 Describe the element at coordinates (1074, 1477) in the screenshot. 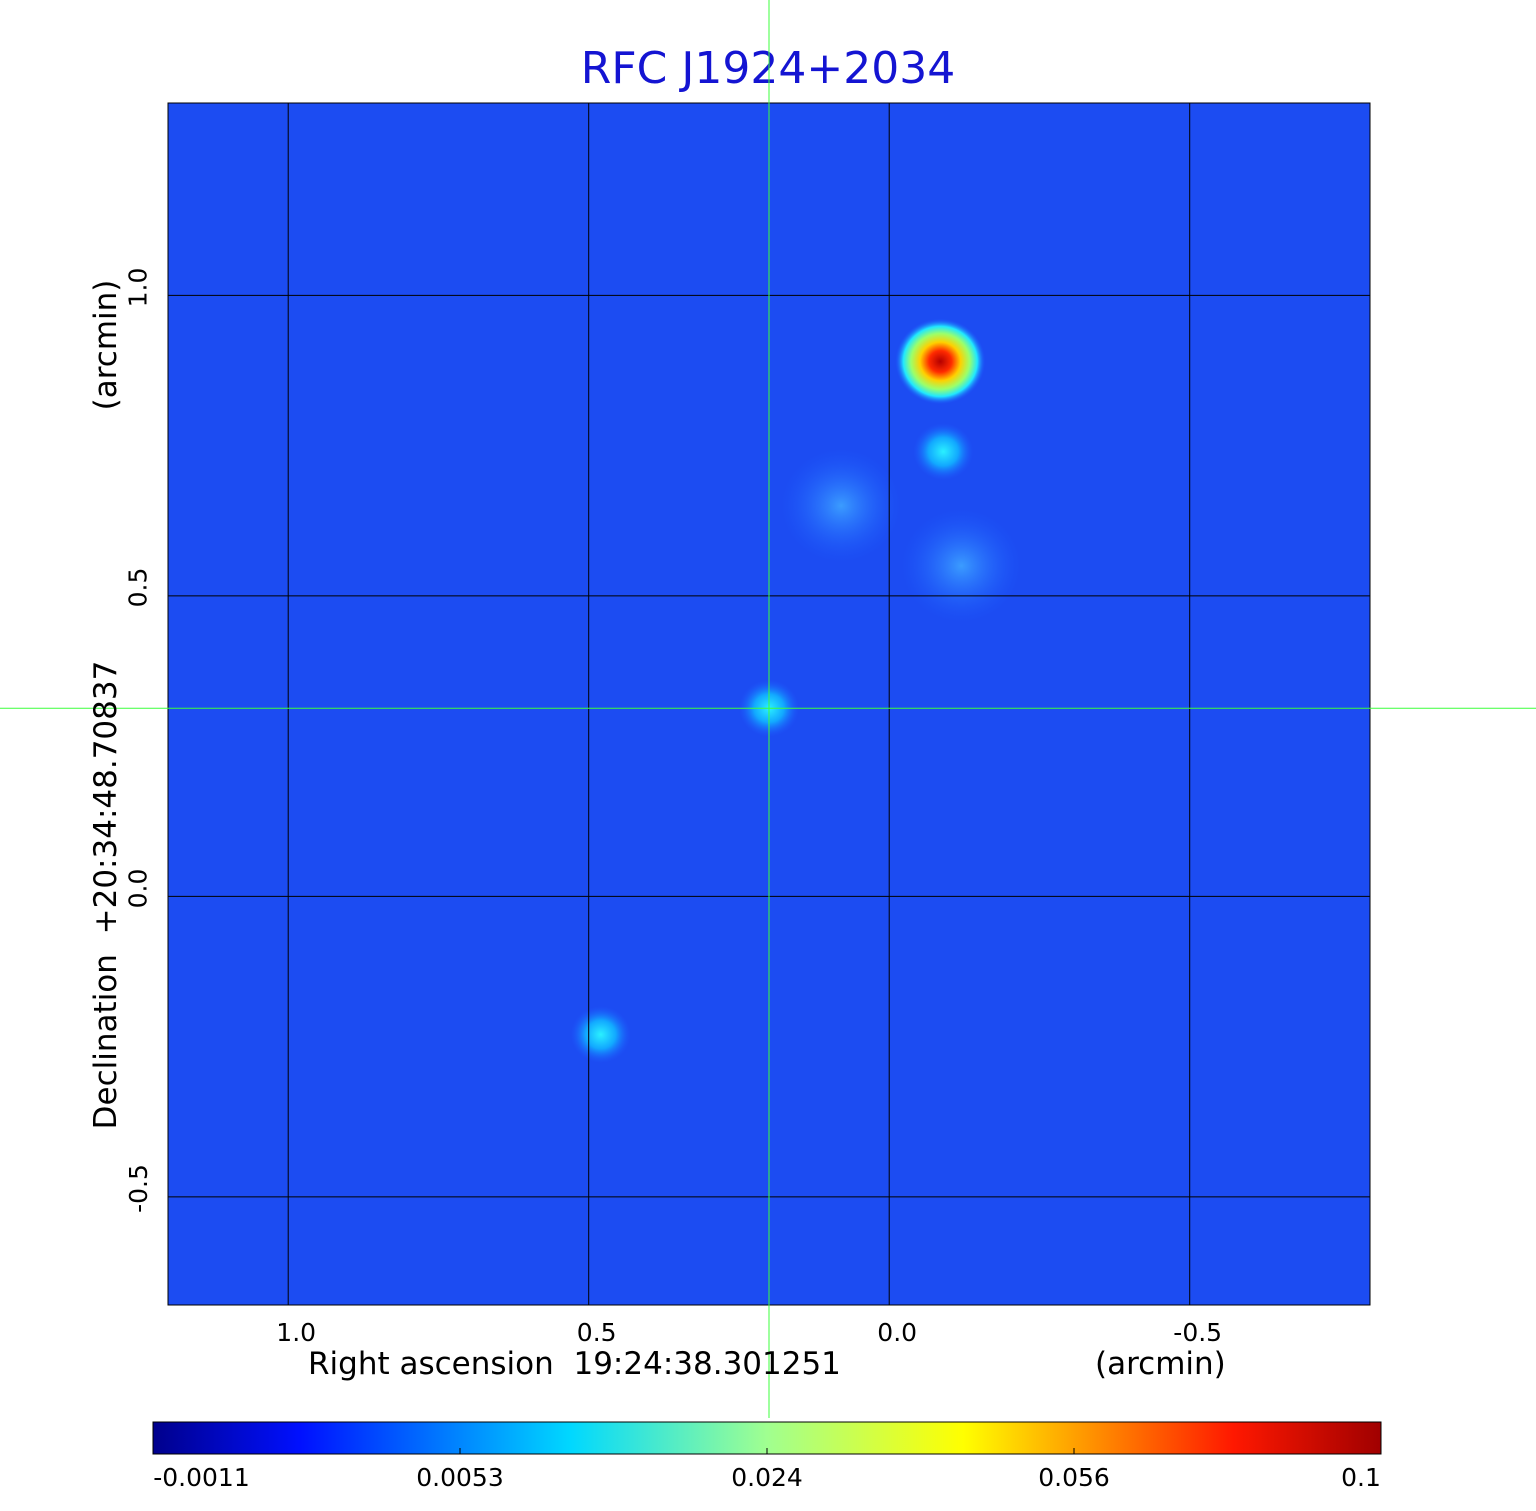

I see `colorbar-tick-label: 0.056` at that location.